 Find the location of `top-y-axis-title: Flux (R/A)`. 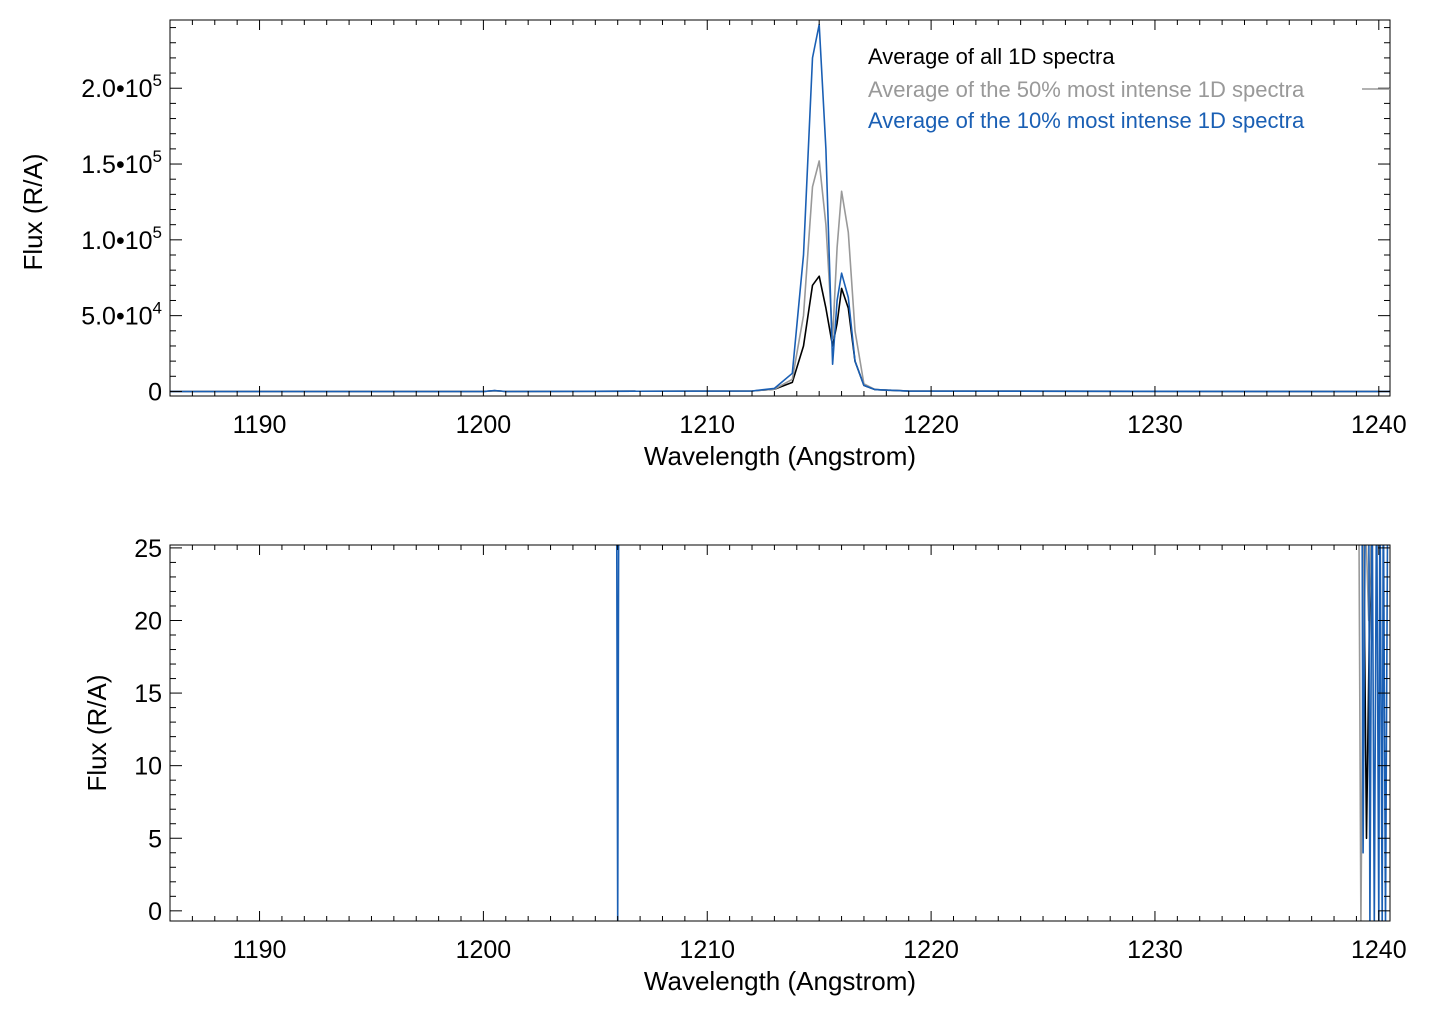

top-y-axis-title: Flux (R/A) is located at coordinates (33, 212).